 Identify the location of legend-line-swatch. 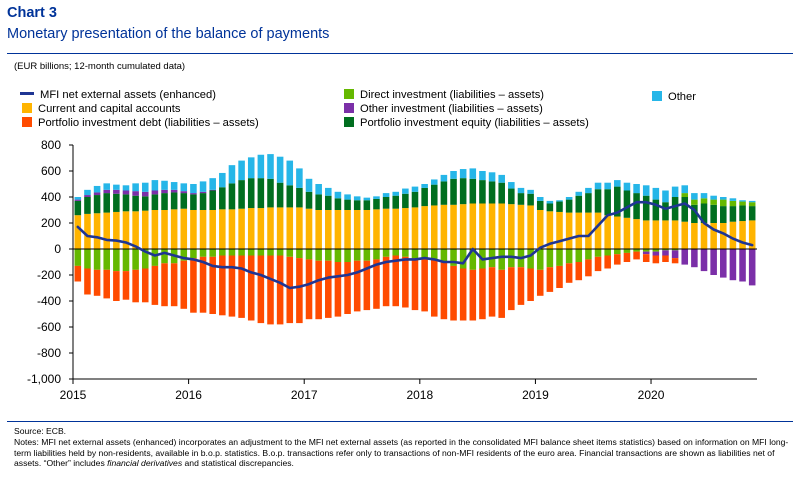
(27, 93).